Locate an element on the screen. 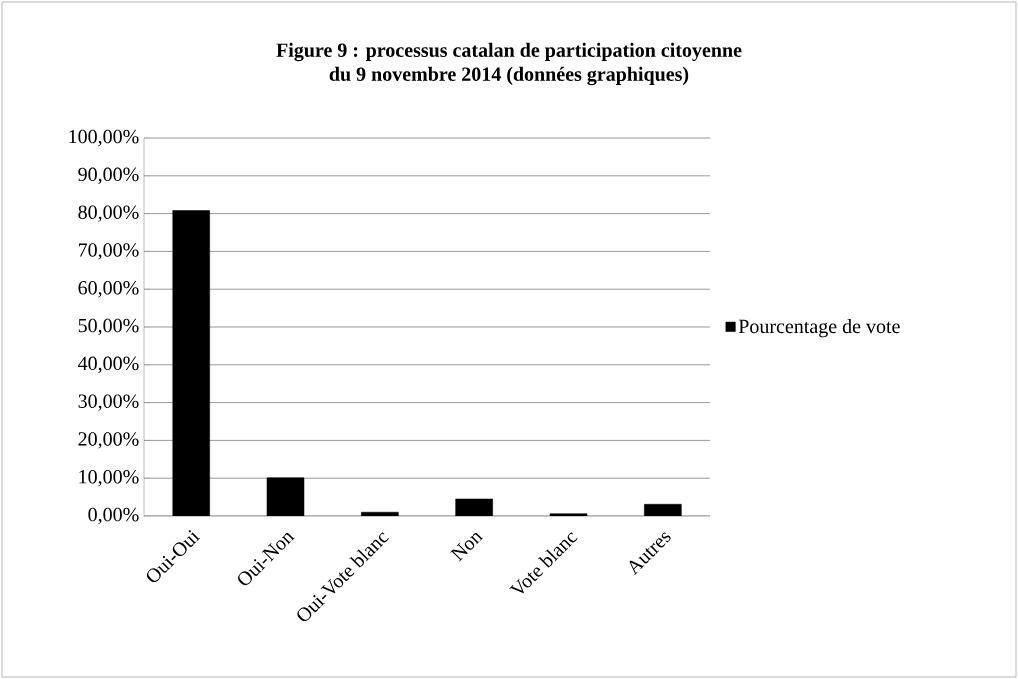 This screenshot has height=679, width=1018. y-tick-label: 0,00% is located at coordinates (113, 516).